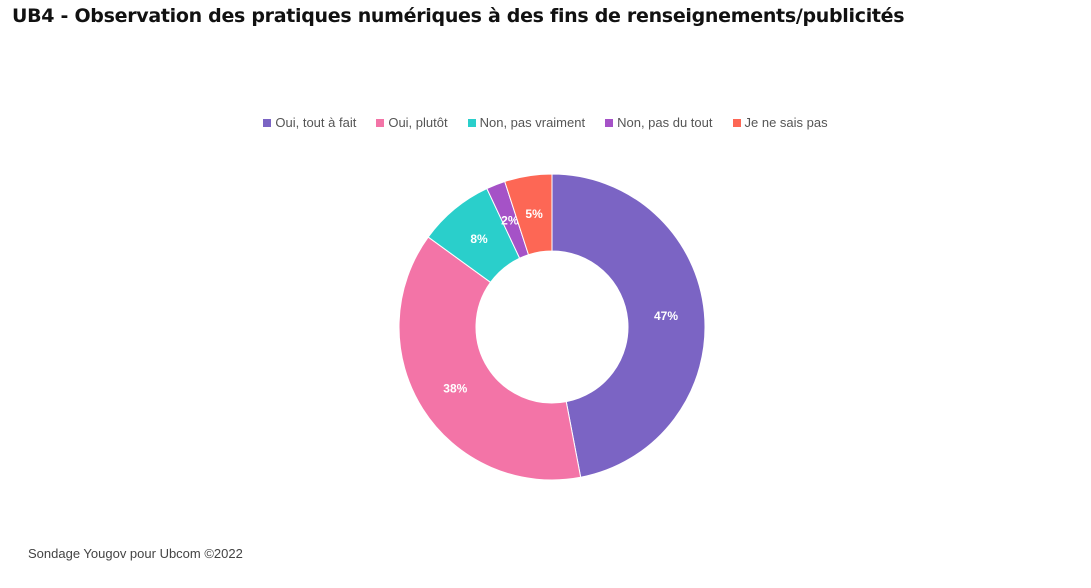 The image size is (1091, 588). What do you see at coordinates (665, 122) in the screenshot?
I see `legend-label: Non, pas du tout` at bounding box center [665, 122].